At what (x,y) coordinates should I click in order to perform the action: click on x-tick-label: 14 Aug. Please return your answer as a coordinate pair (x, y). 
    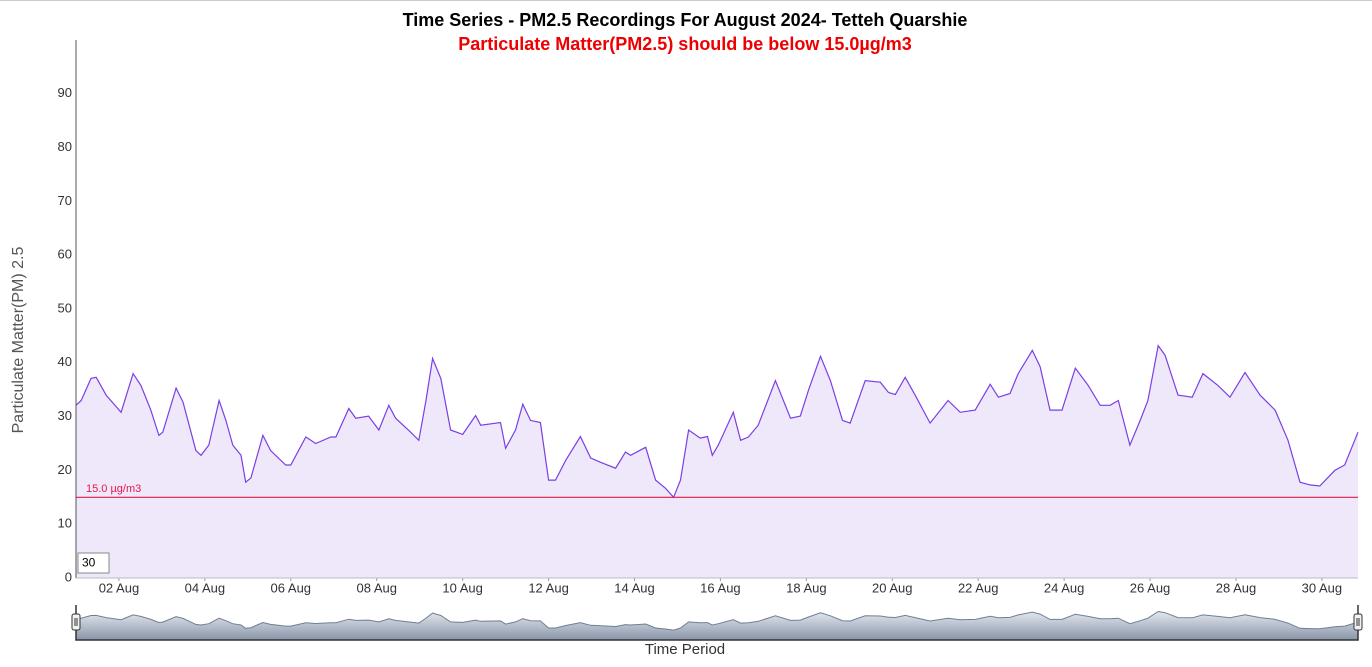
    Looking at the image, I should click on (634, 587).